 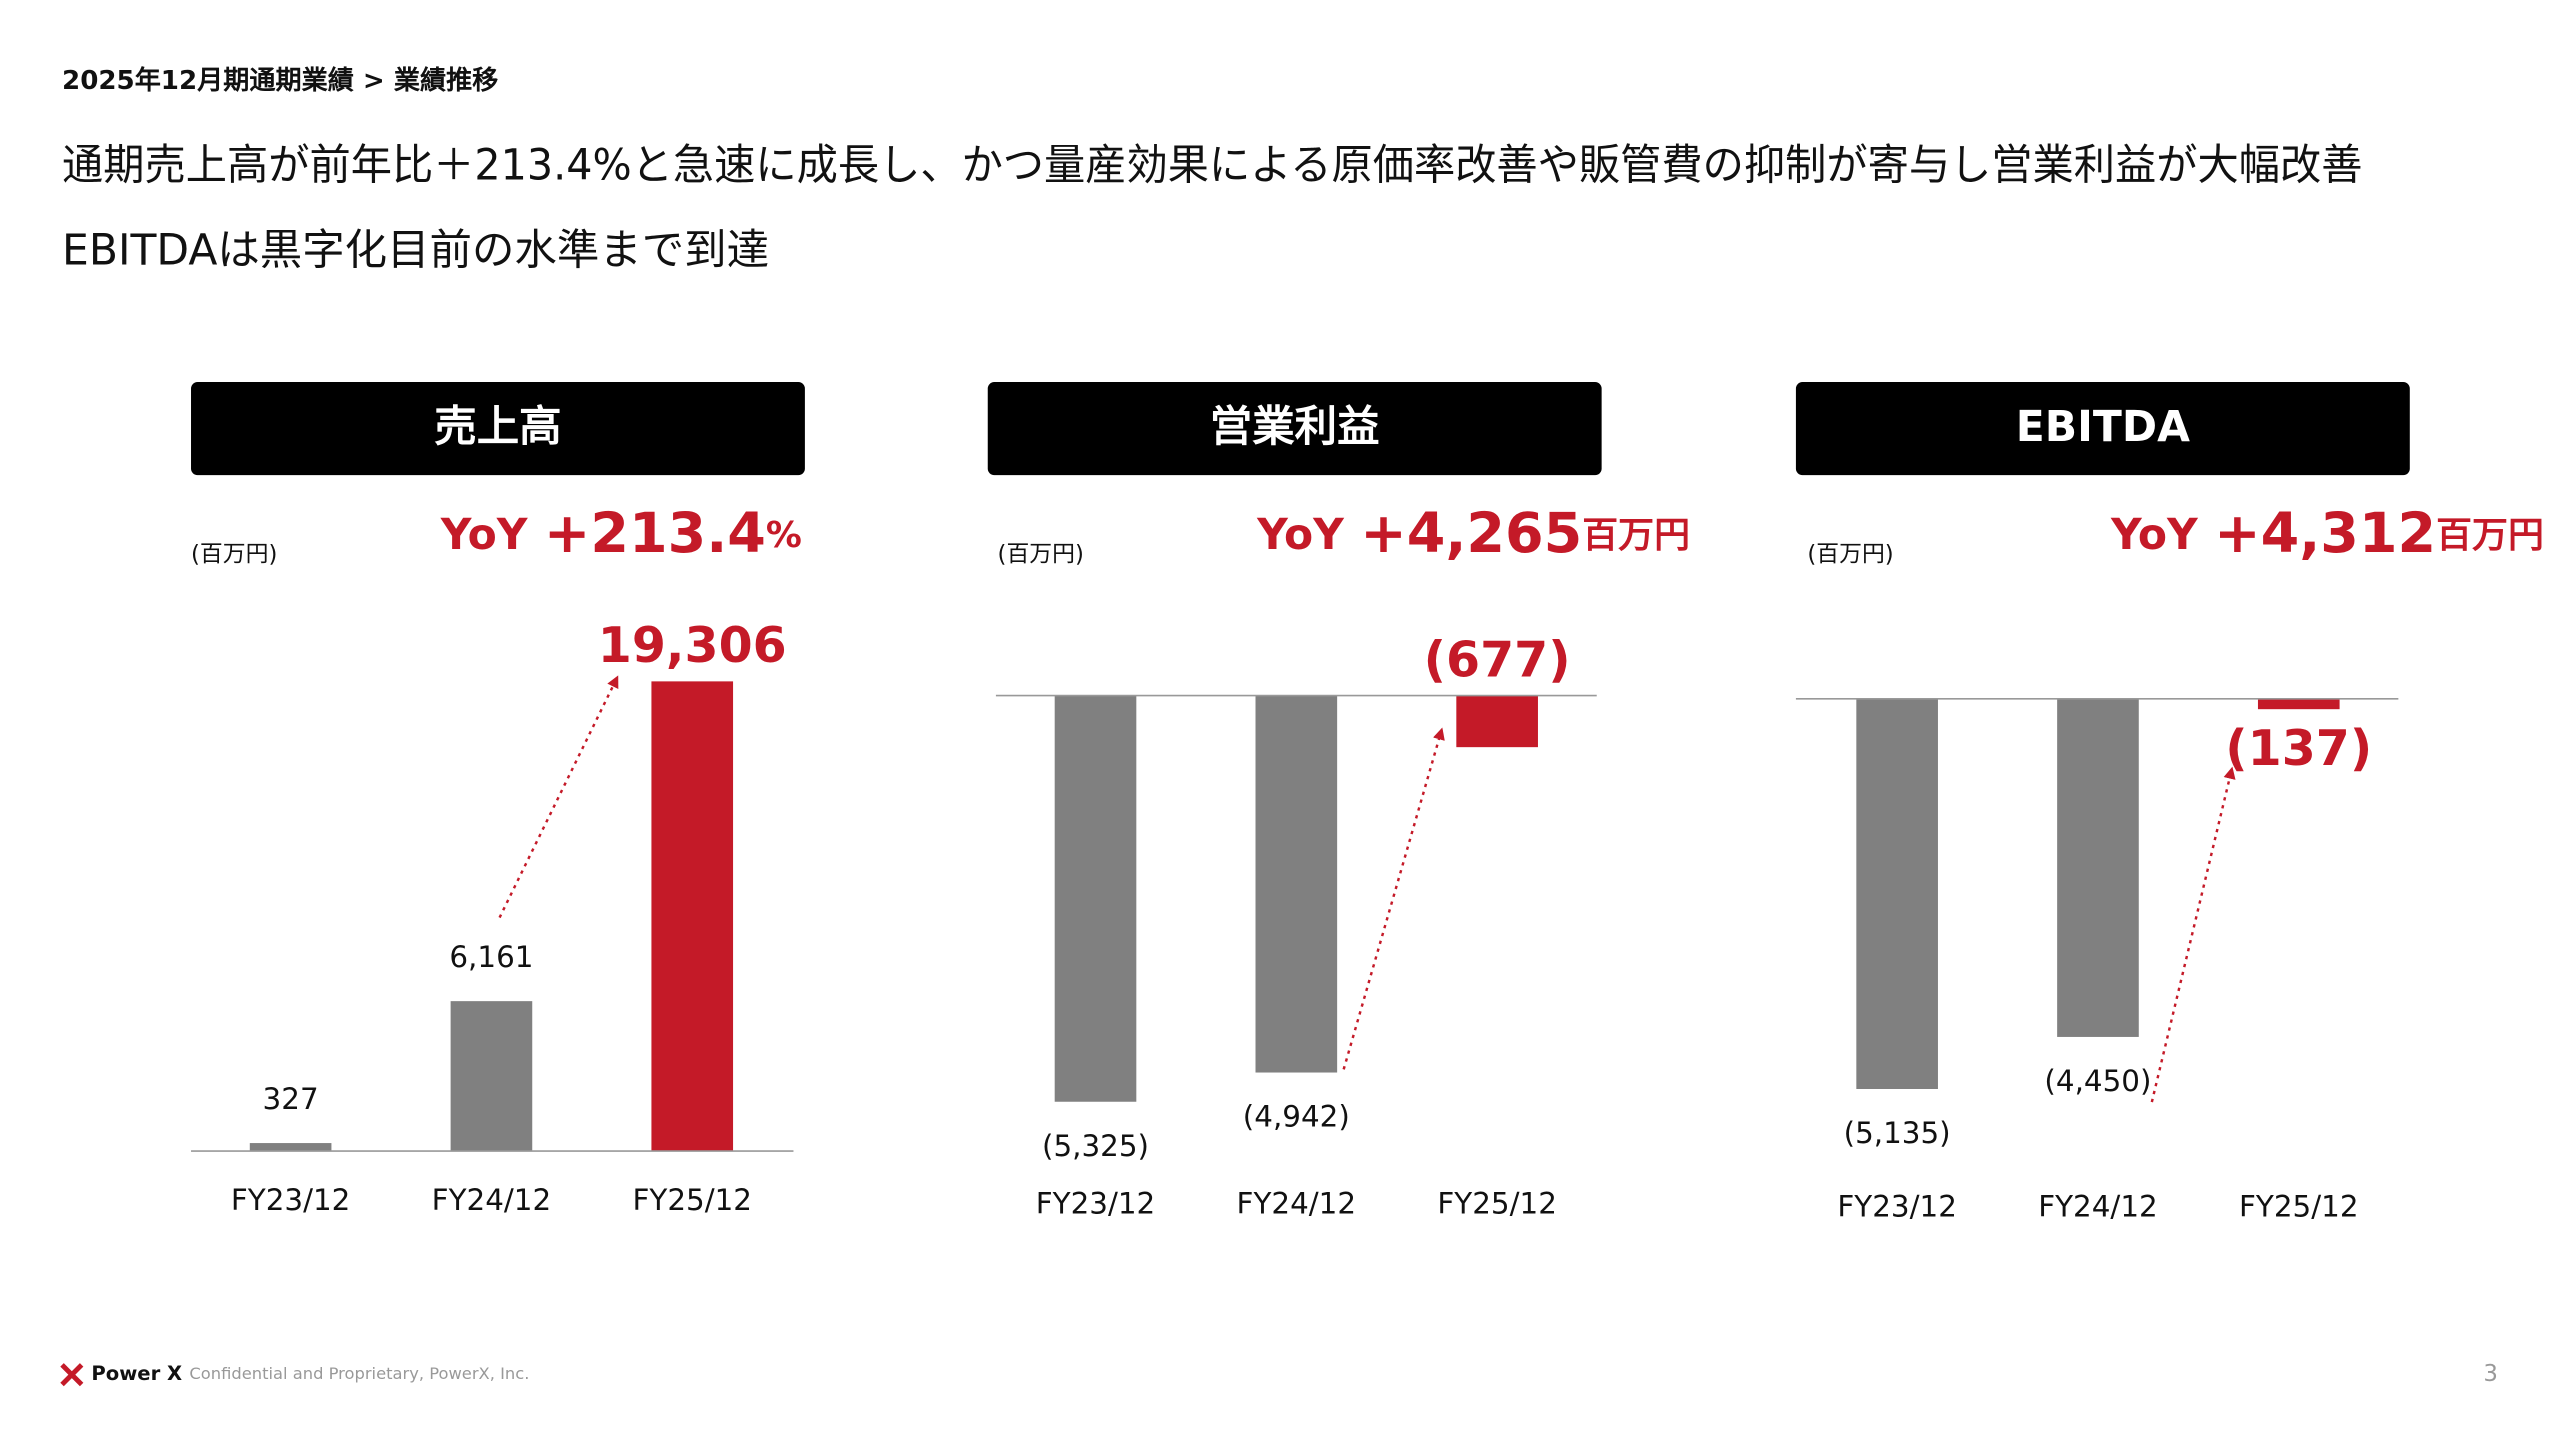 I want to click on value-label: (5,325), so click(x=1095, y=1146).